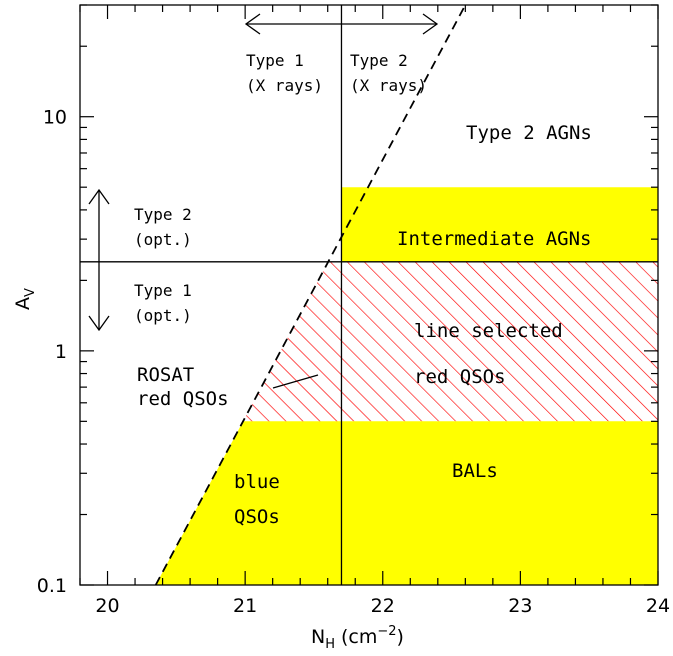 The image size is (673, 656). Describe the element at coordinates (388, 85) in the screenshot. I see `type2-xrays-sub: (X rays)` at that location.